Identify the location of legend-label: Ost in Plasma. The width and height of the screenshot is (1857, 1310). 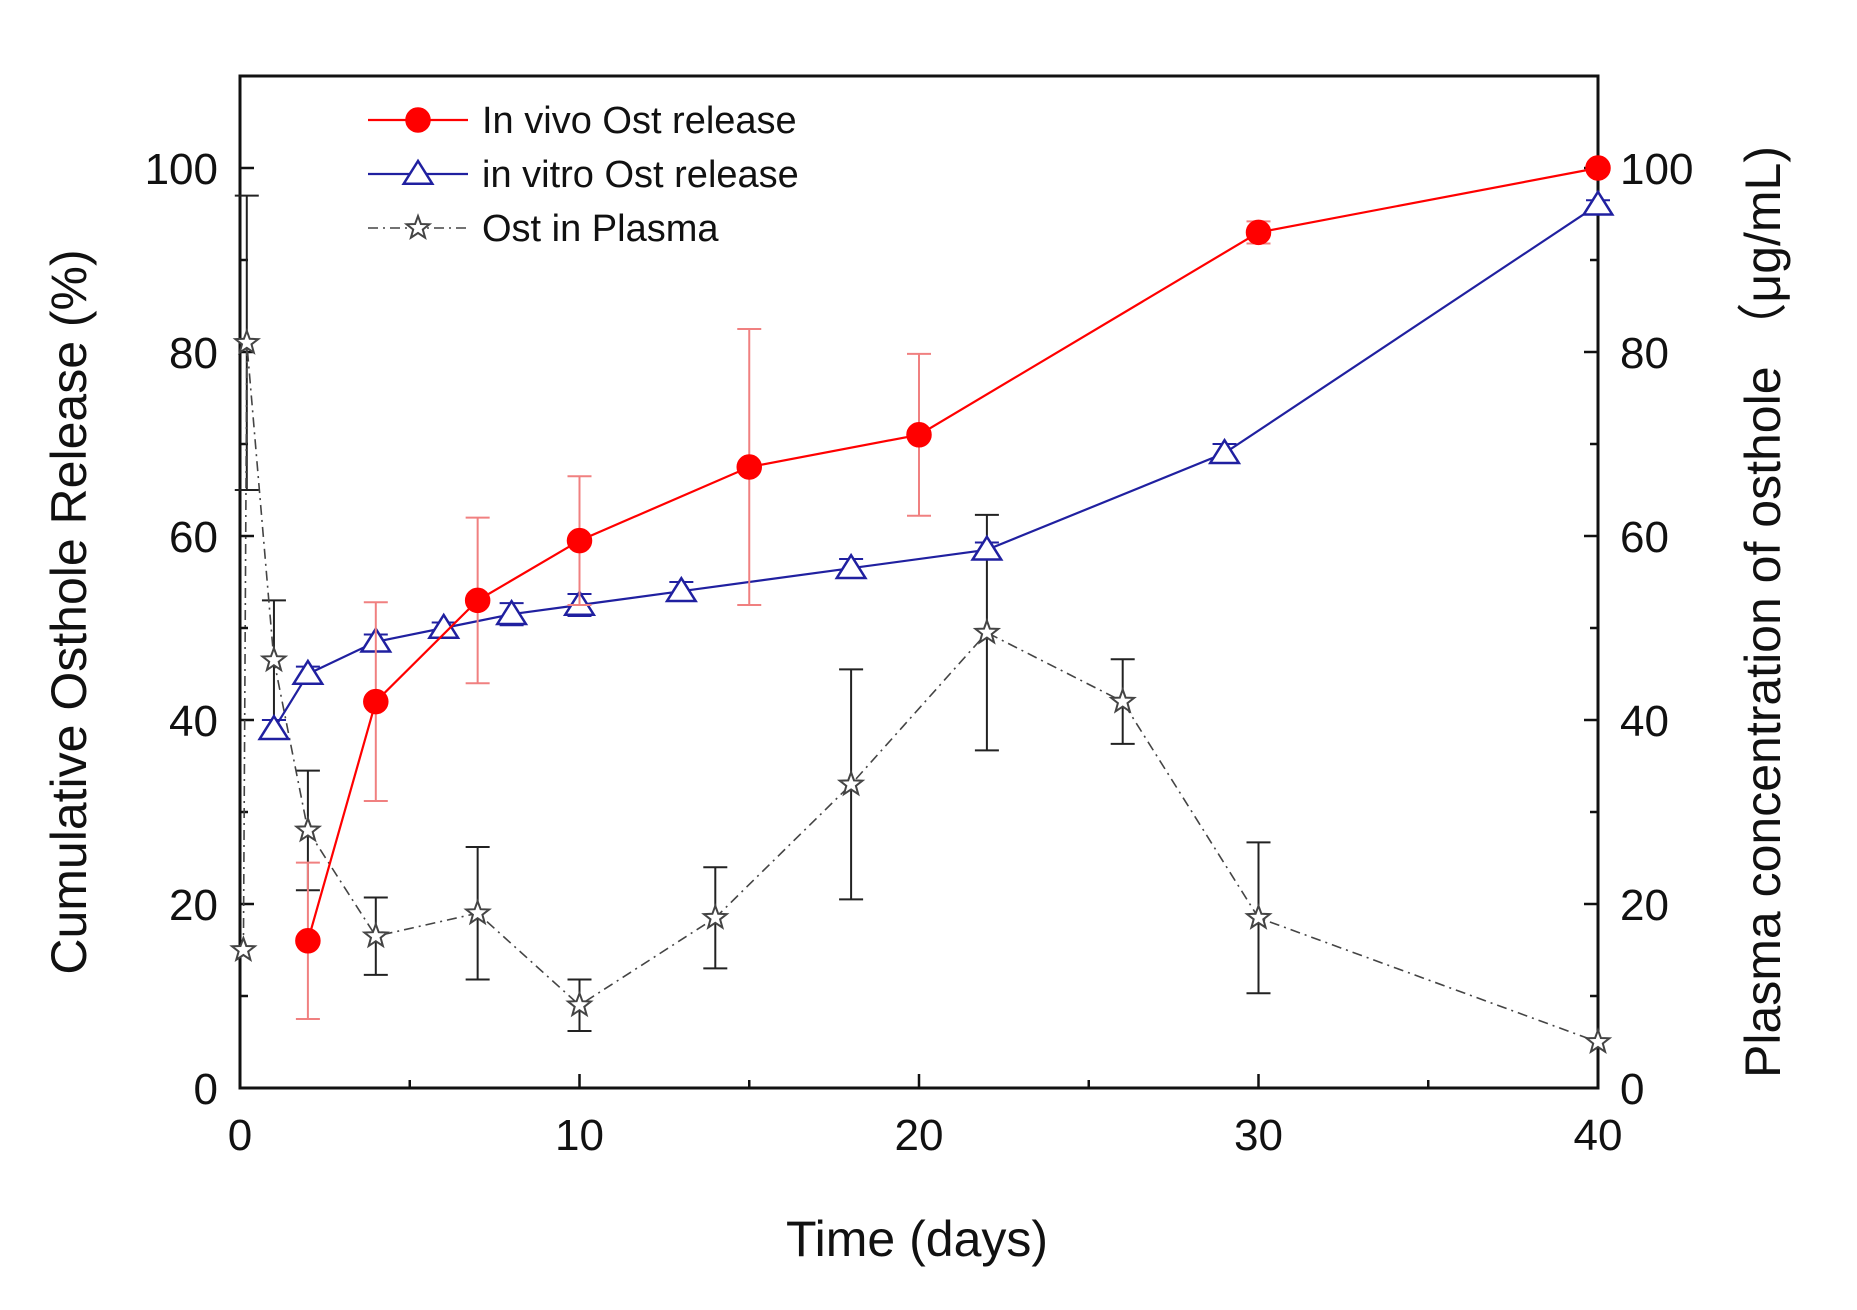
(600, 229).